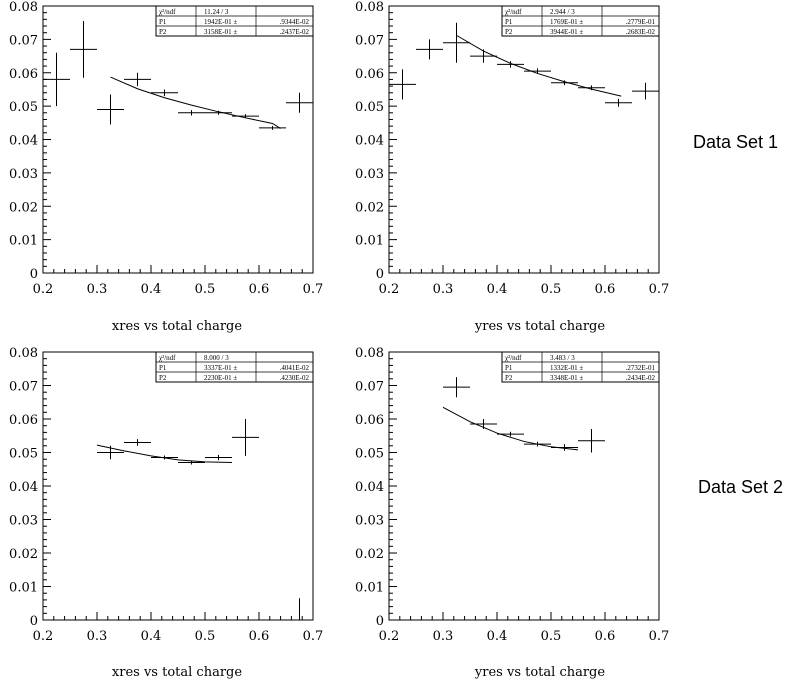 The width and height of the screenshot is (800, 681). I want to click on stats-param-error: .4041E-02, so click(295, 368).